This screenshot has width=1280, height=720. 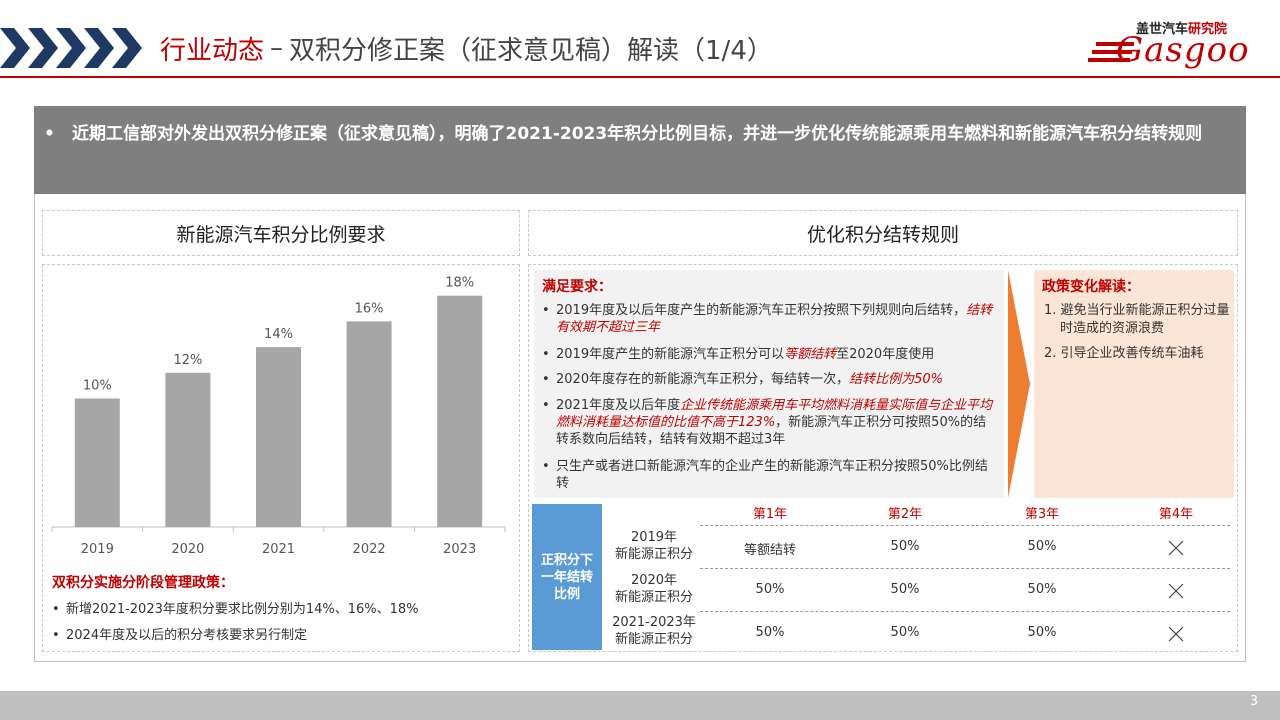 I want to click on logo-top-text: 盖世汽车, so click(x=1162, y=29).